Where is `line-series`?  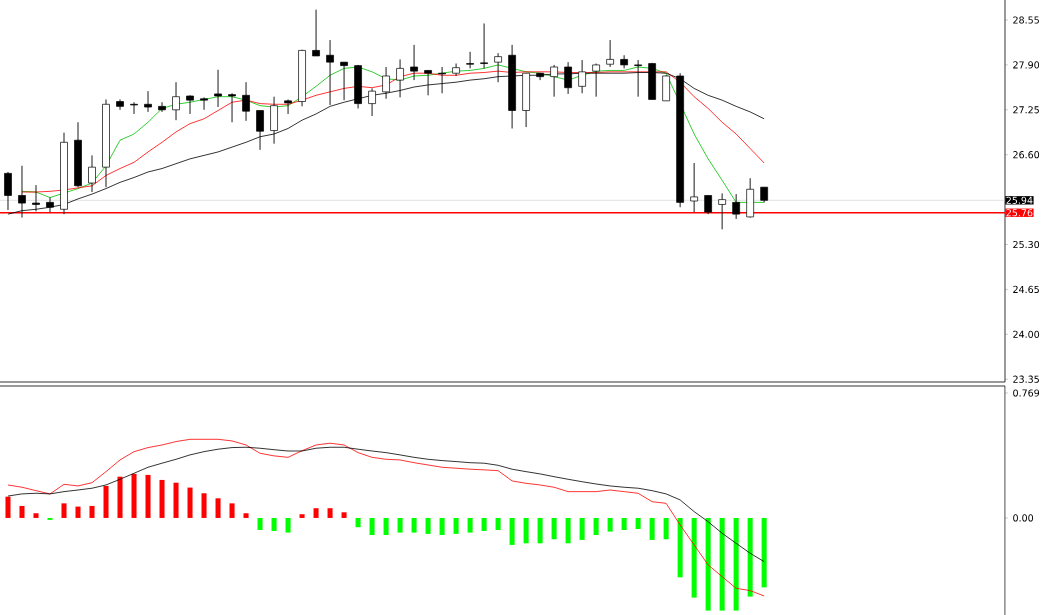 line-series is located at coordinates (386, 504).